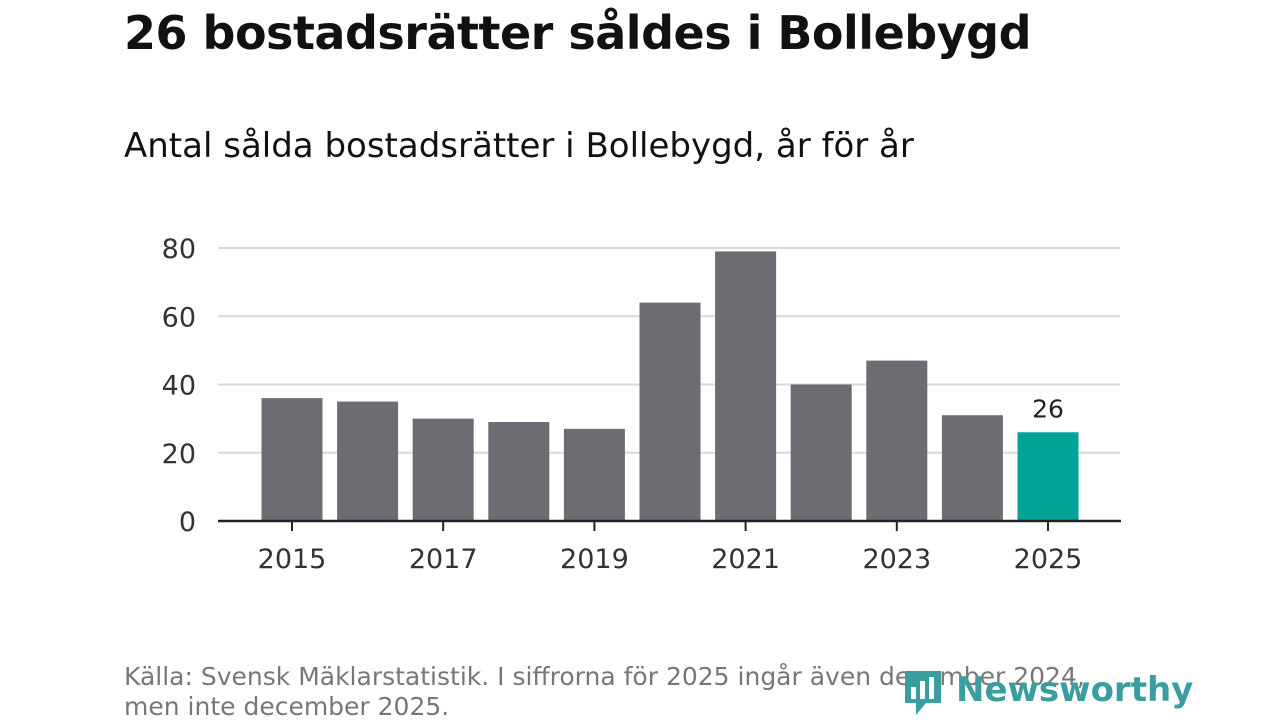 The width and height of the screenshot is (1280, 720). What do you see at coordinates (578, 33) in the screenshot?
I see `chart-title: 26 bostadsrätter såldes i Bollebygd` at bounding box center [578, 33].